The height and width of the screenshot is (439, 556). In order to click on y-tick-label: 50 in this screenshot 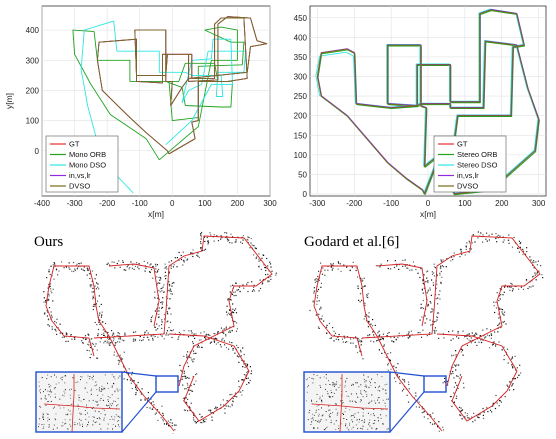, I will do `click(302, 174)`.